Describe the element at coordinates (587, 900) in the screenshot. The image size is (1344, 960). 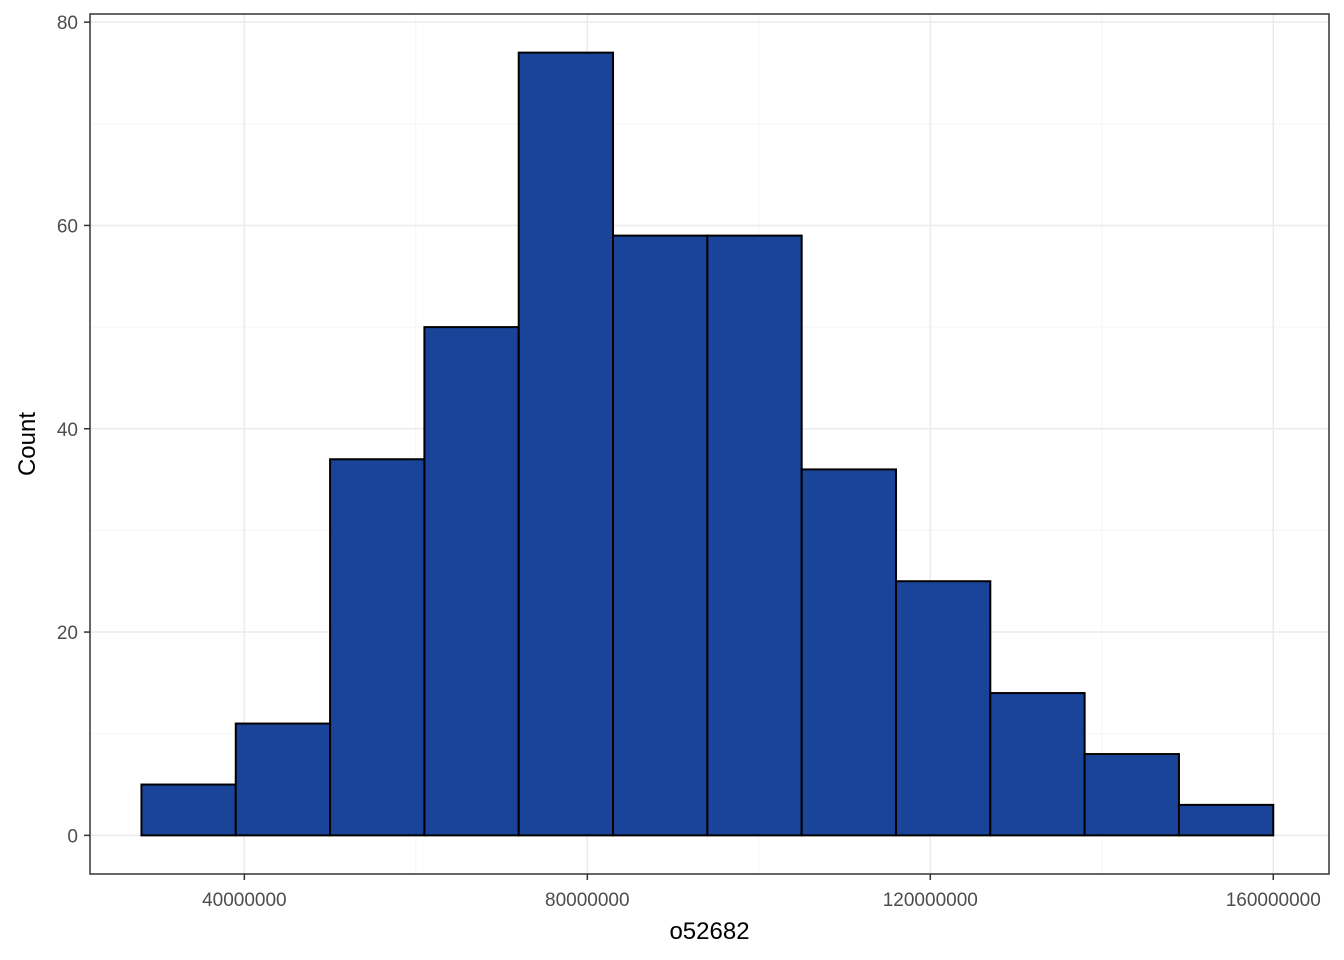
I see `x-tick-label: 80000000` at that location.